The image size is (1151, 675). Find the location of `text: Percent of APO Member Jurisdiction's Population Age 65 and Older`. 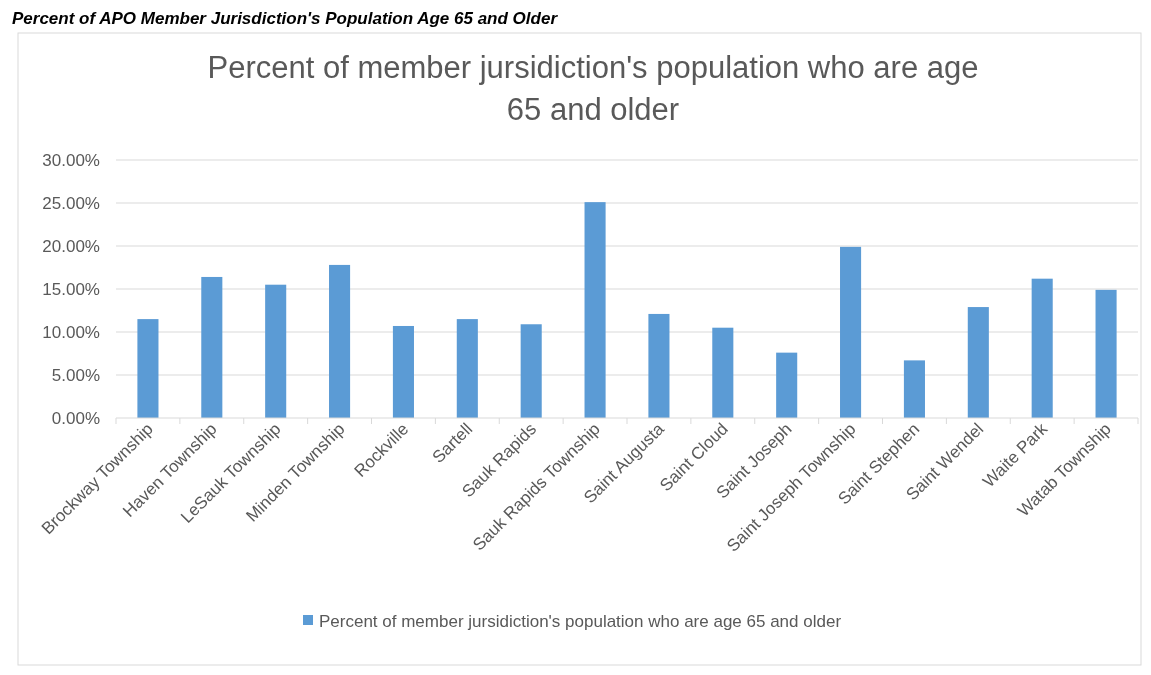

text: Percent of APO Member Jurisdiction's Population Age 65 and Older is located at coordinates (285, 18).